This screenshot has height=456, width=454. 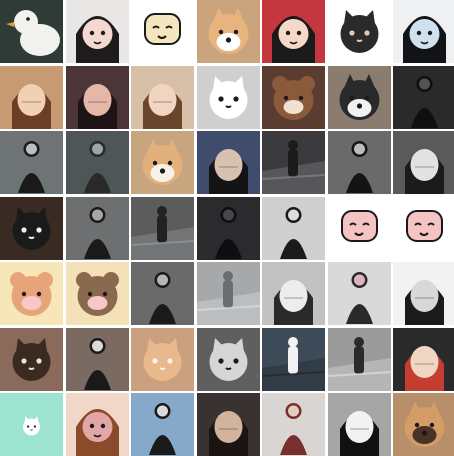 I want to click on raccoon-cat-photo, so click(x=31, y=359).